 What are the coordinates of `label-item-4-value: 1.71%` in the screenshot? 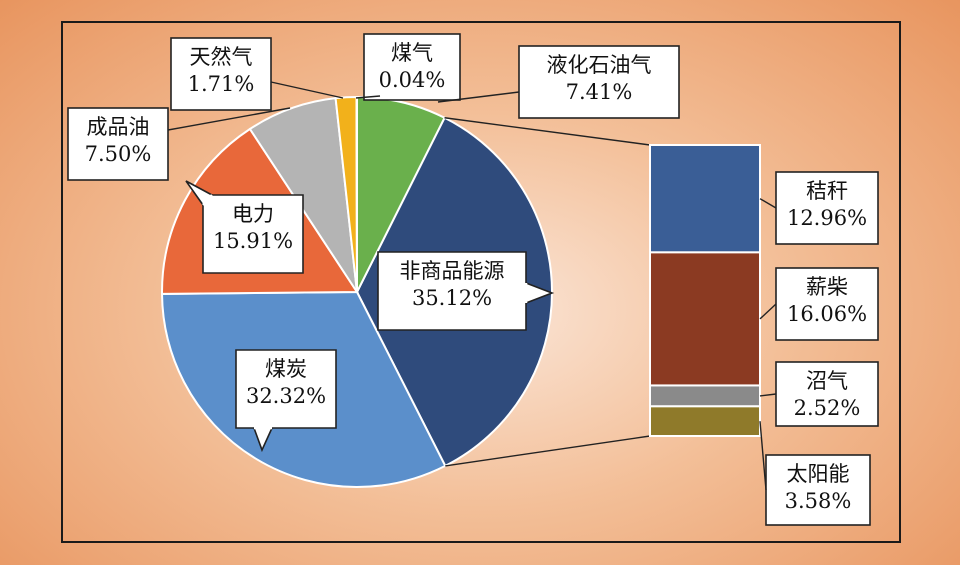 It's located at (221, 84).